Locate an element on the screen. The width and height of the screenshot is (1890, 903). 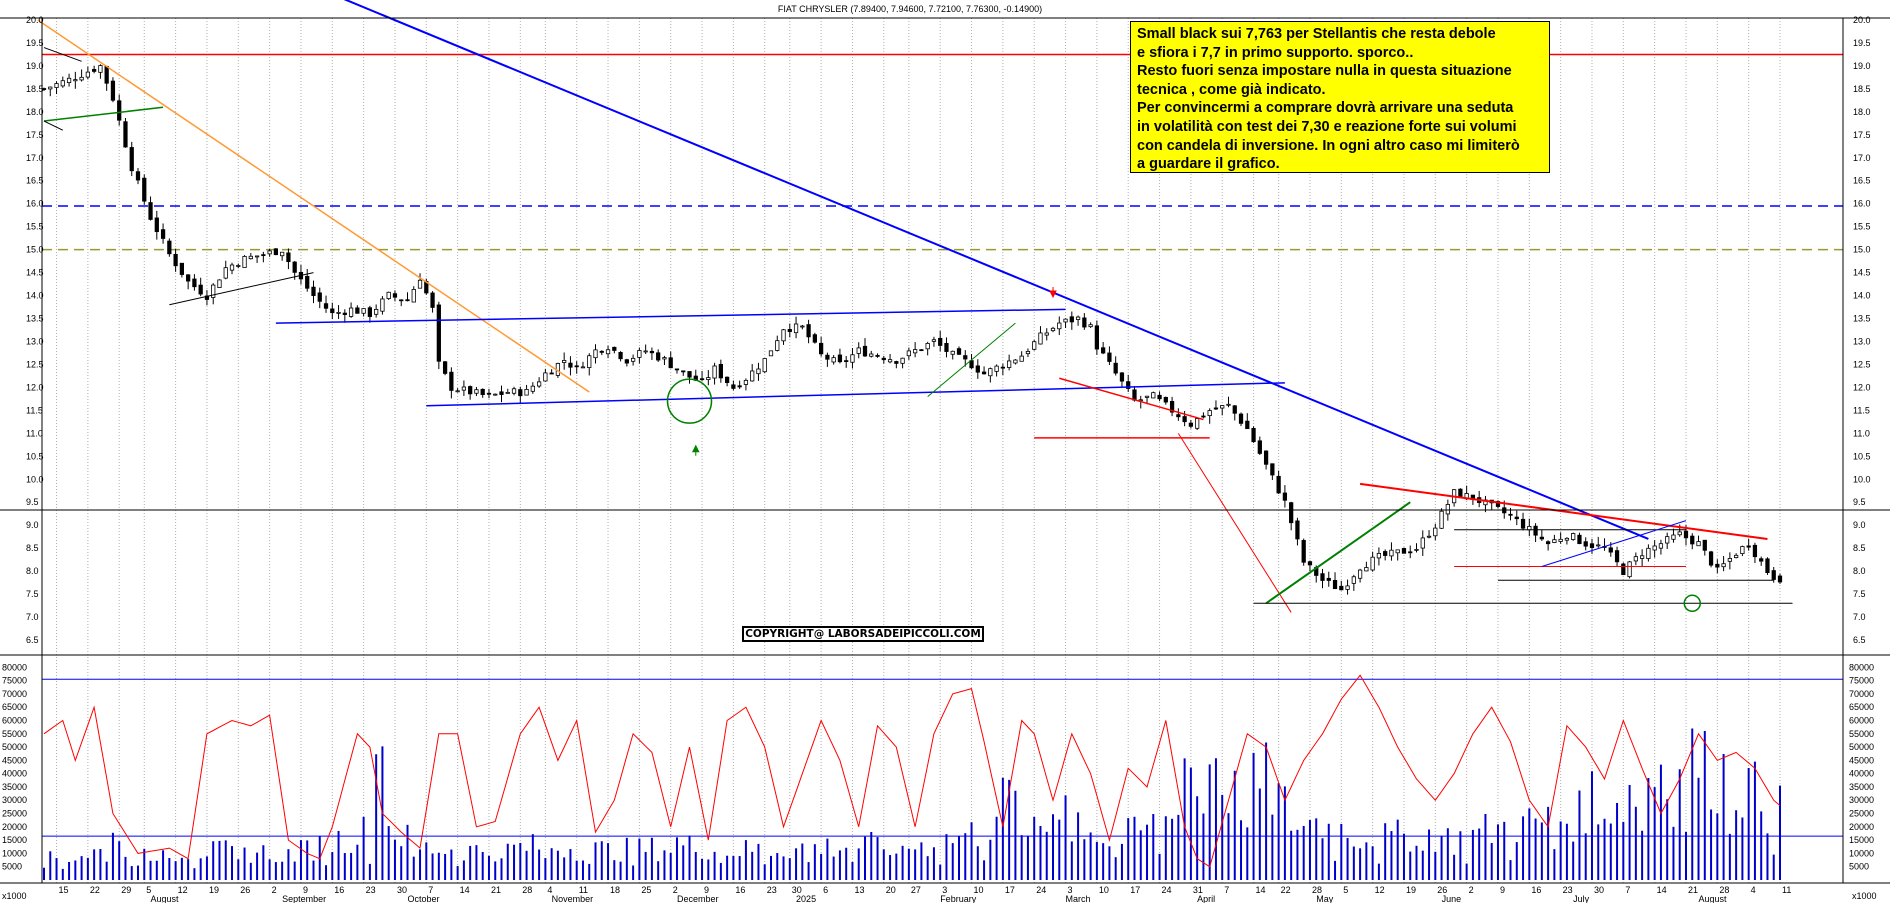
volume-ytick-right: 30000 is located at coordinates (1861, 800).